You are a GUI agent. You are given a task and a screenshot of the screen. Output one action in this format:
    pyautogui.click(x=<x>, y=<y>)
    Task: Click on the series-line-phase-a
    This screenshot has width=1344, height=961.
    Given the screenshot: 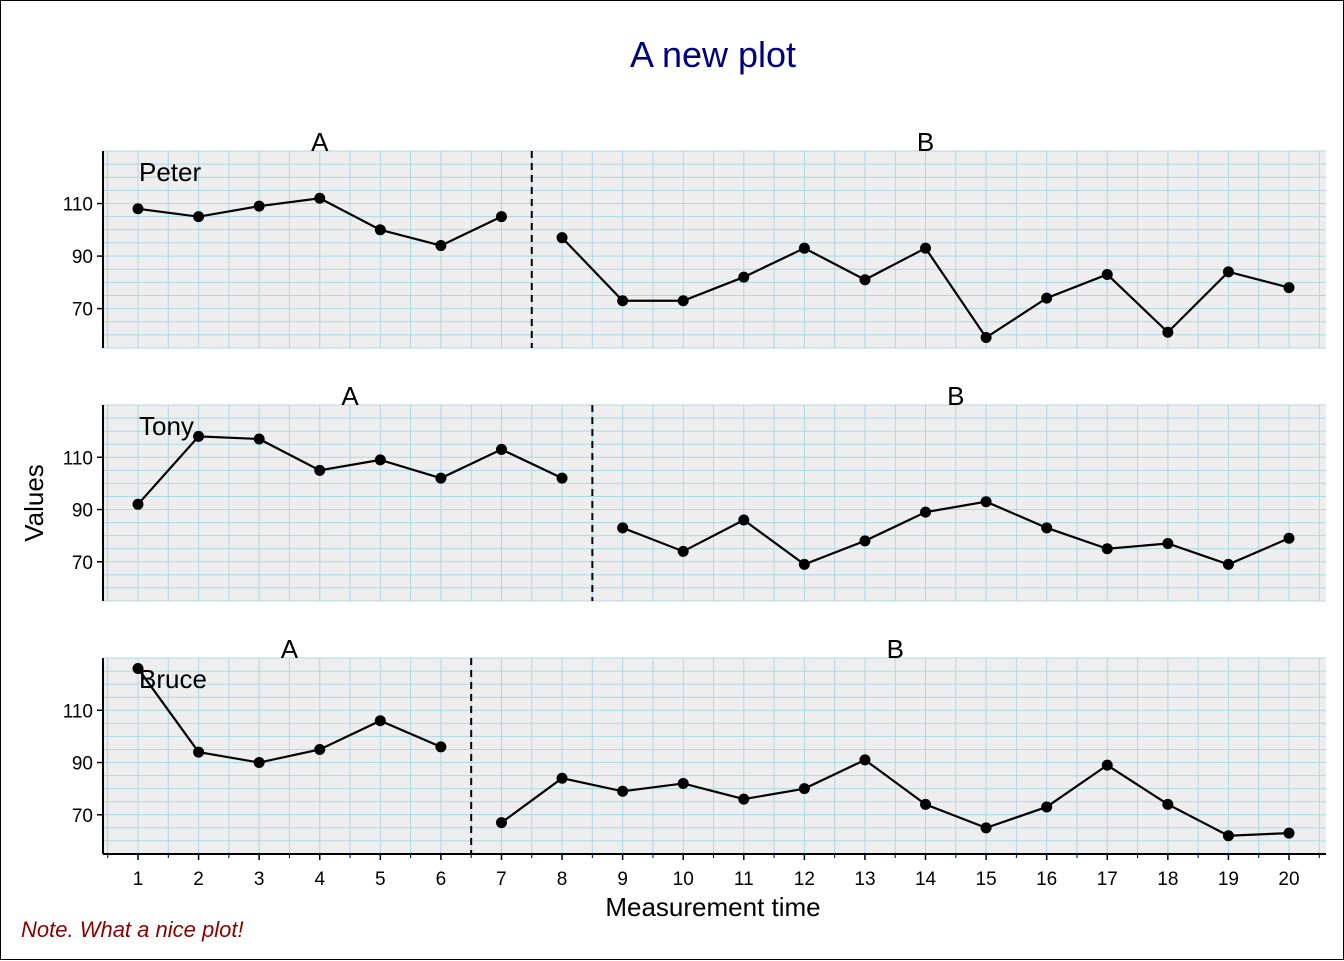 What is the action you would take?
    pyautogui.click(x=289, y=715)
    